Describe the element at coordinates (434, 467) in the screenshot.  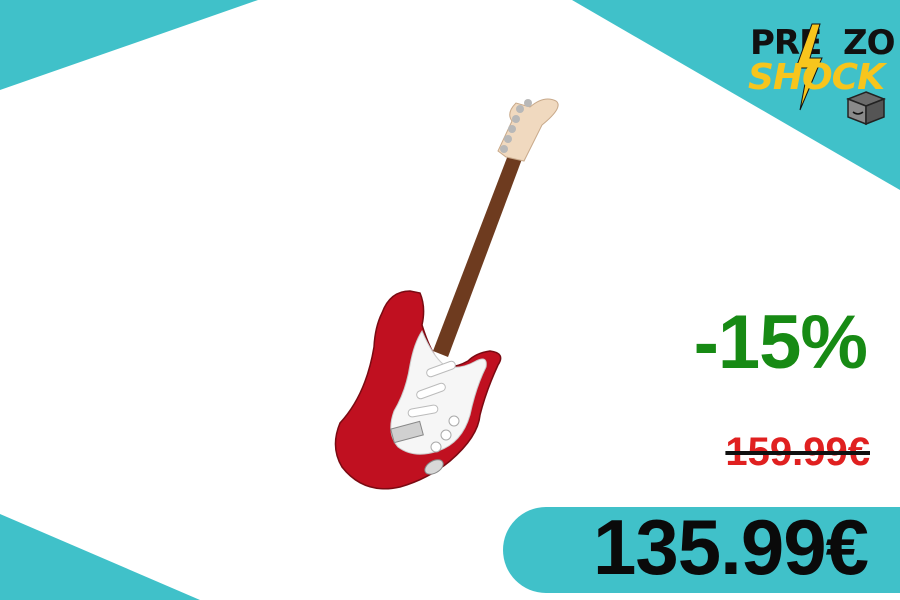
I see `guitar-jack` at that location.